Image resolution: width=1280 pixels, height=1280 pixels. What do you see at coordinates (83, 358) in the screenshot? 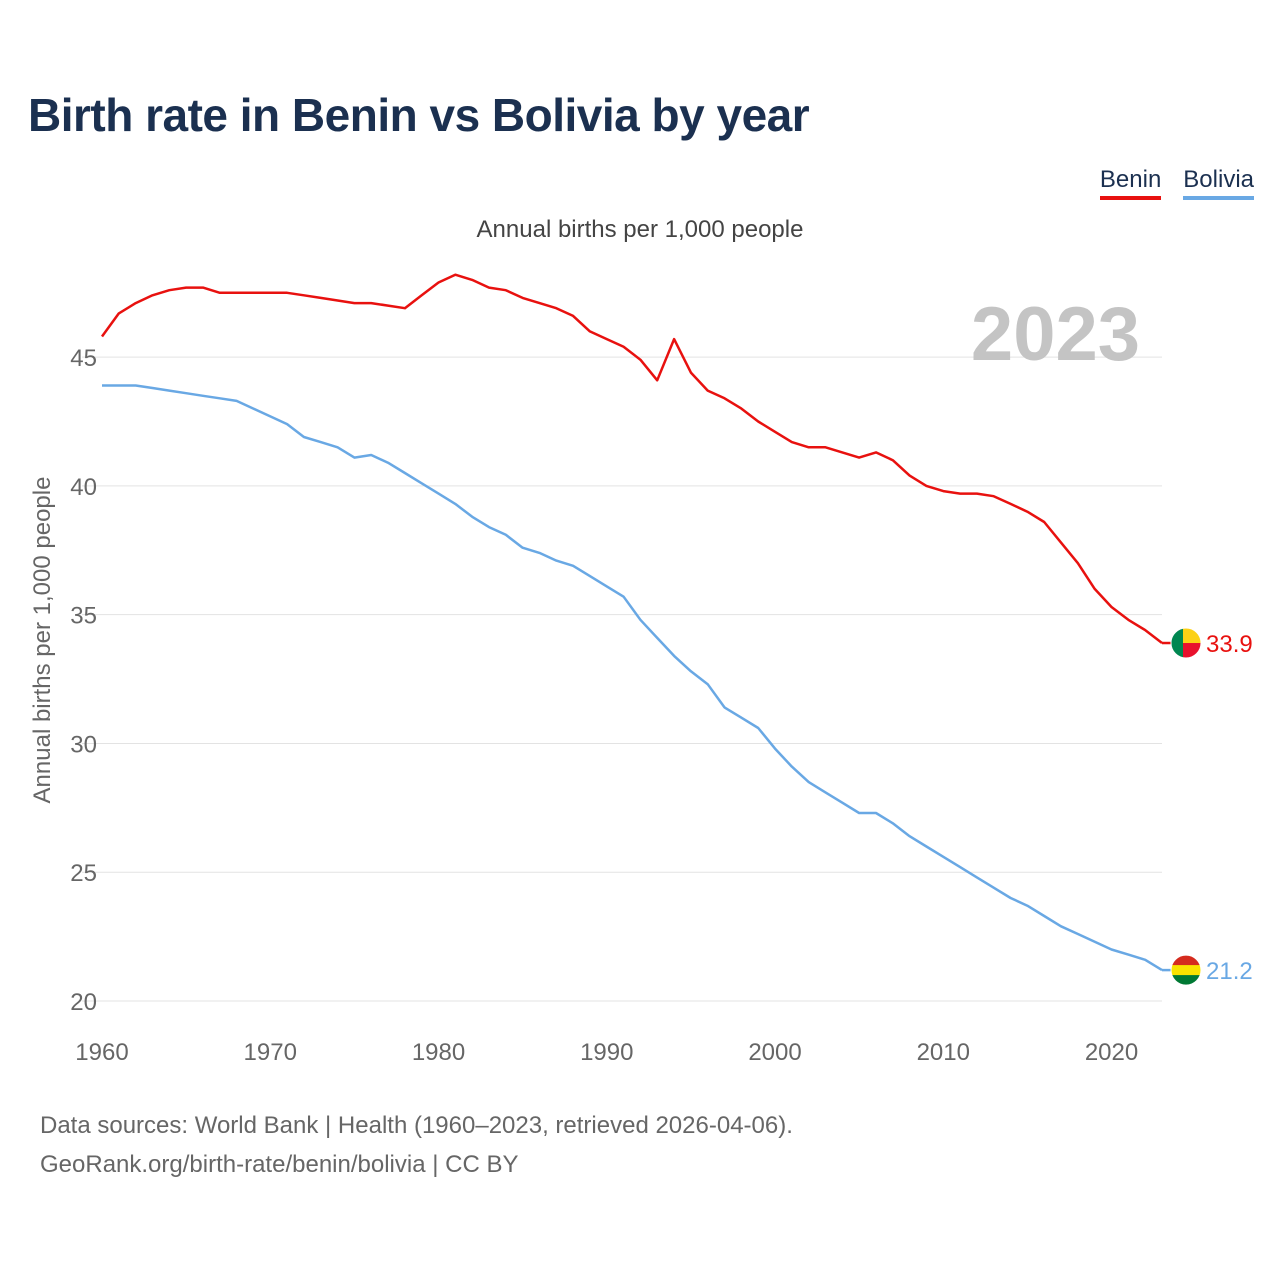
I see `y-tick-label: 45` at bounding box center [83, 358].